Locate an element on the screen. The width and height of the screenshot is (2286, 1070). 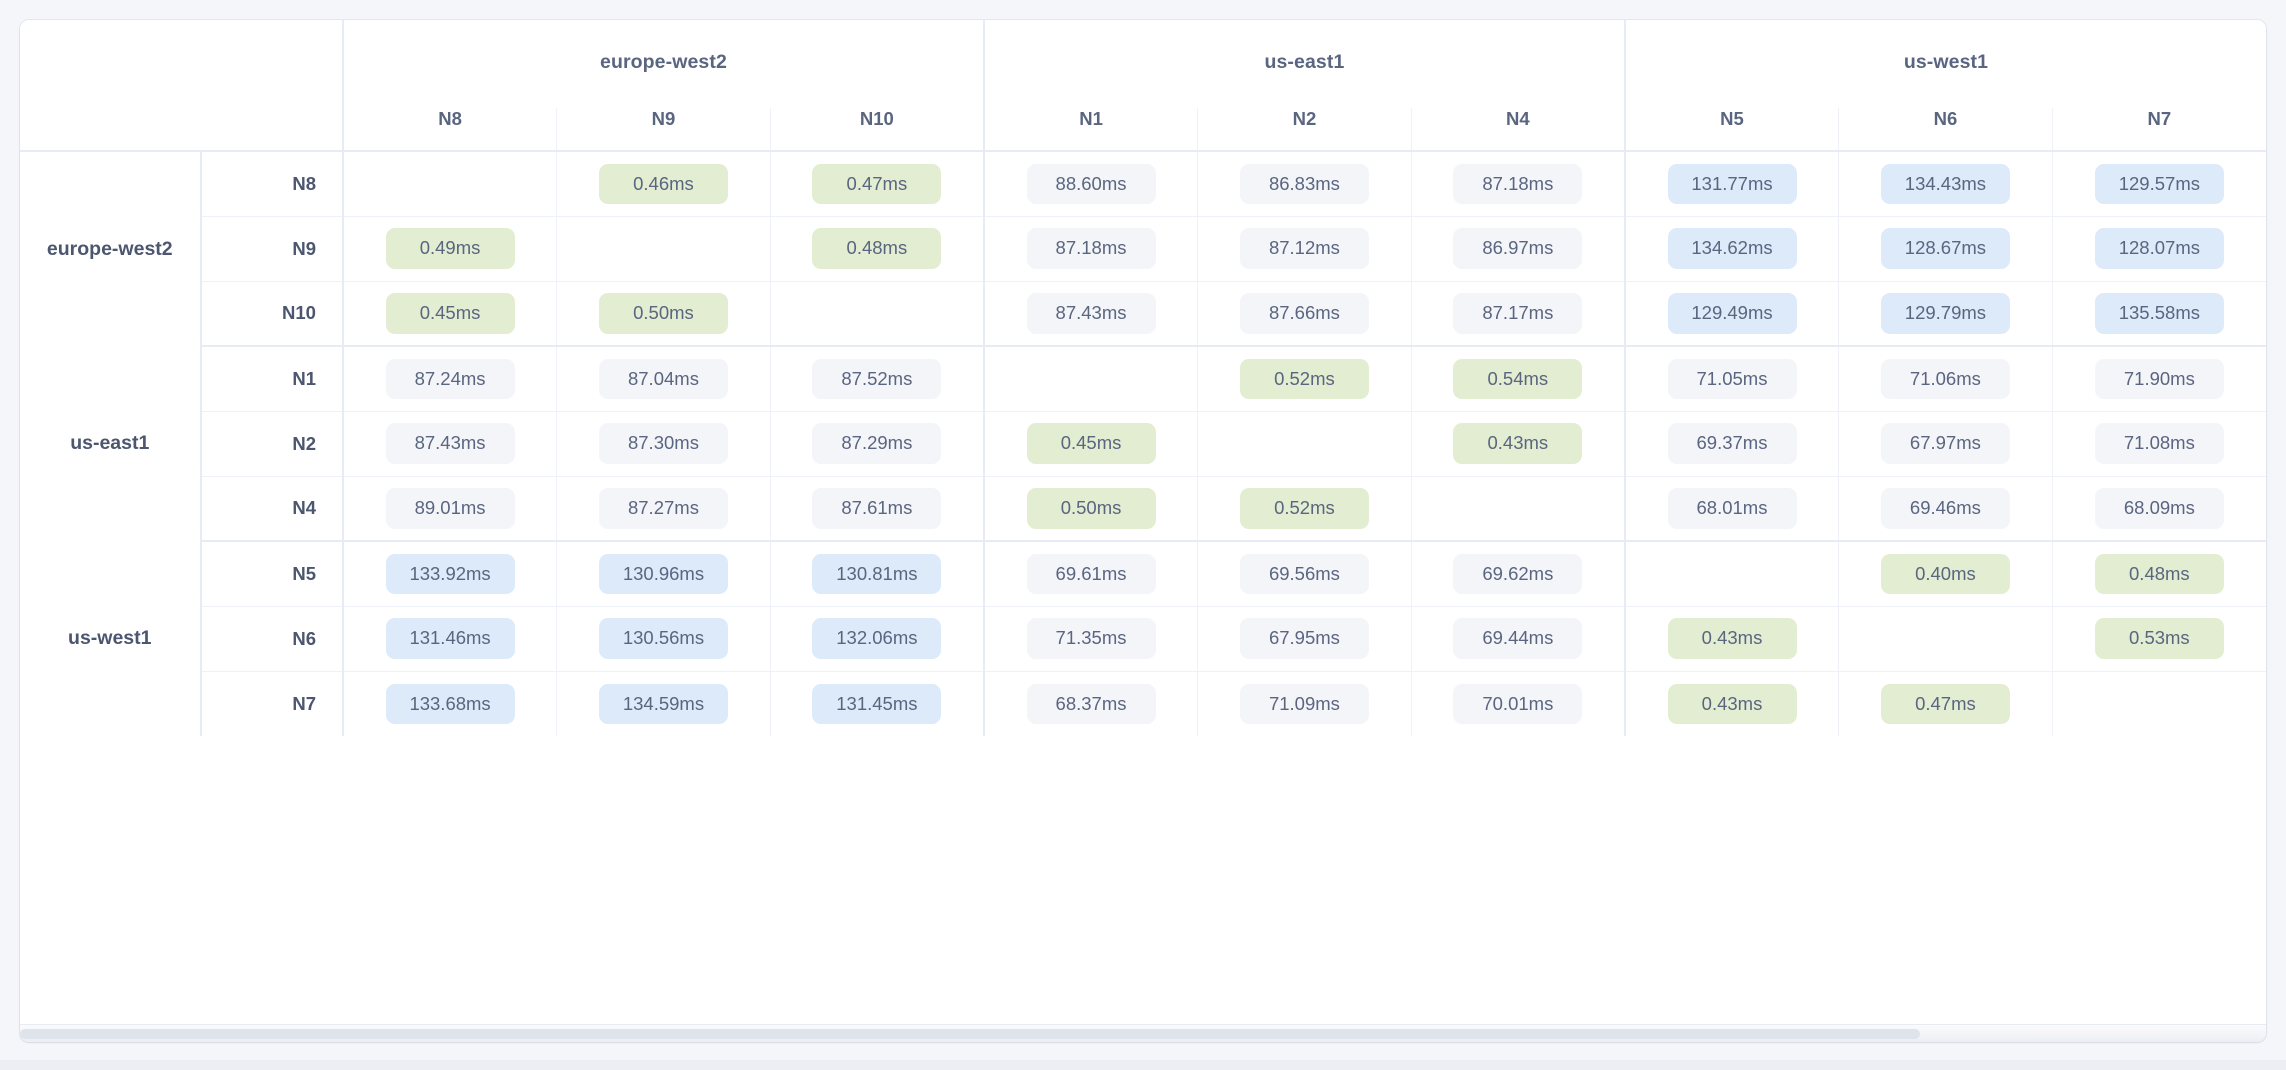
latency-cell: 0.46ms is located at coordinates (663, 184).